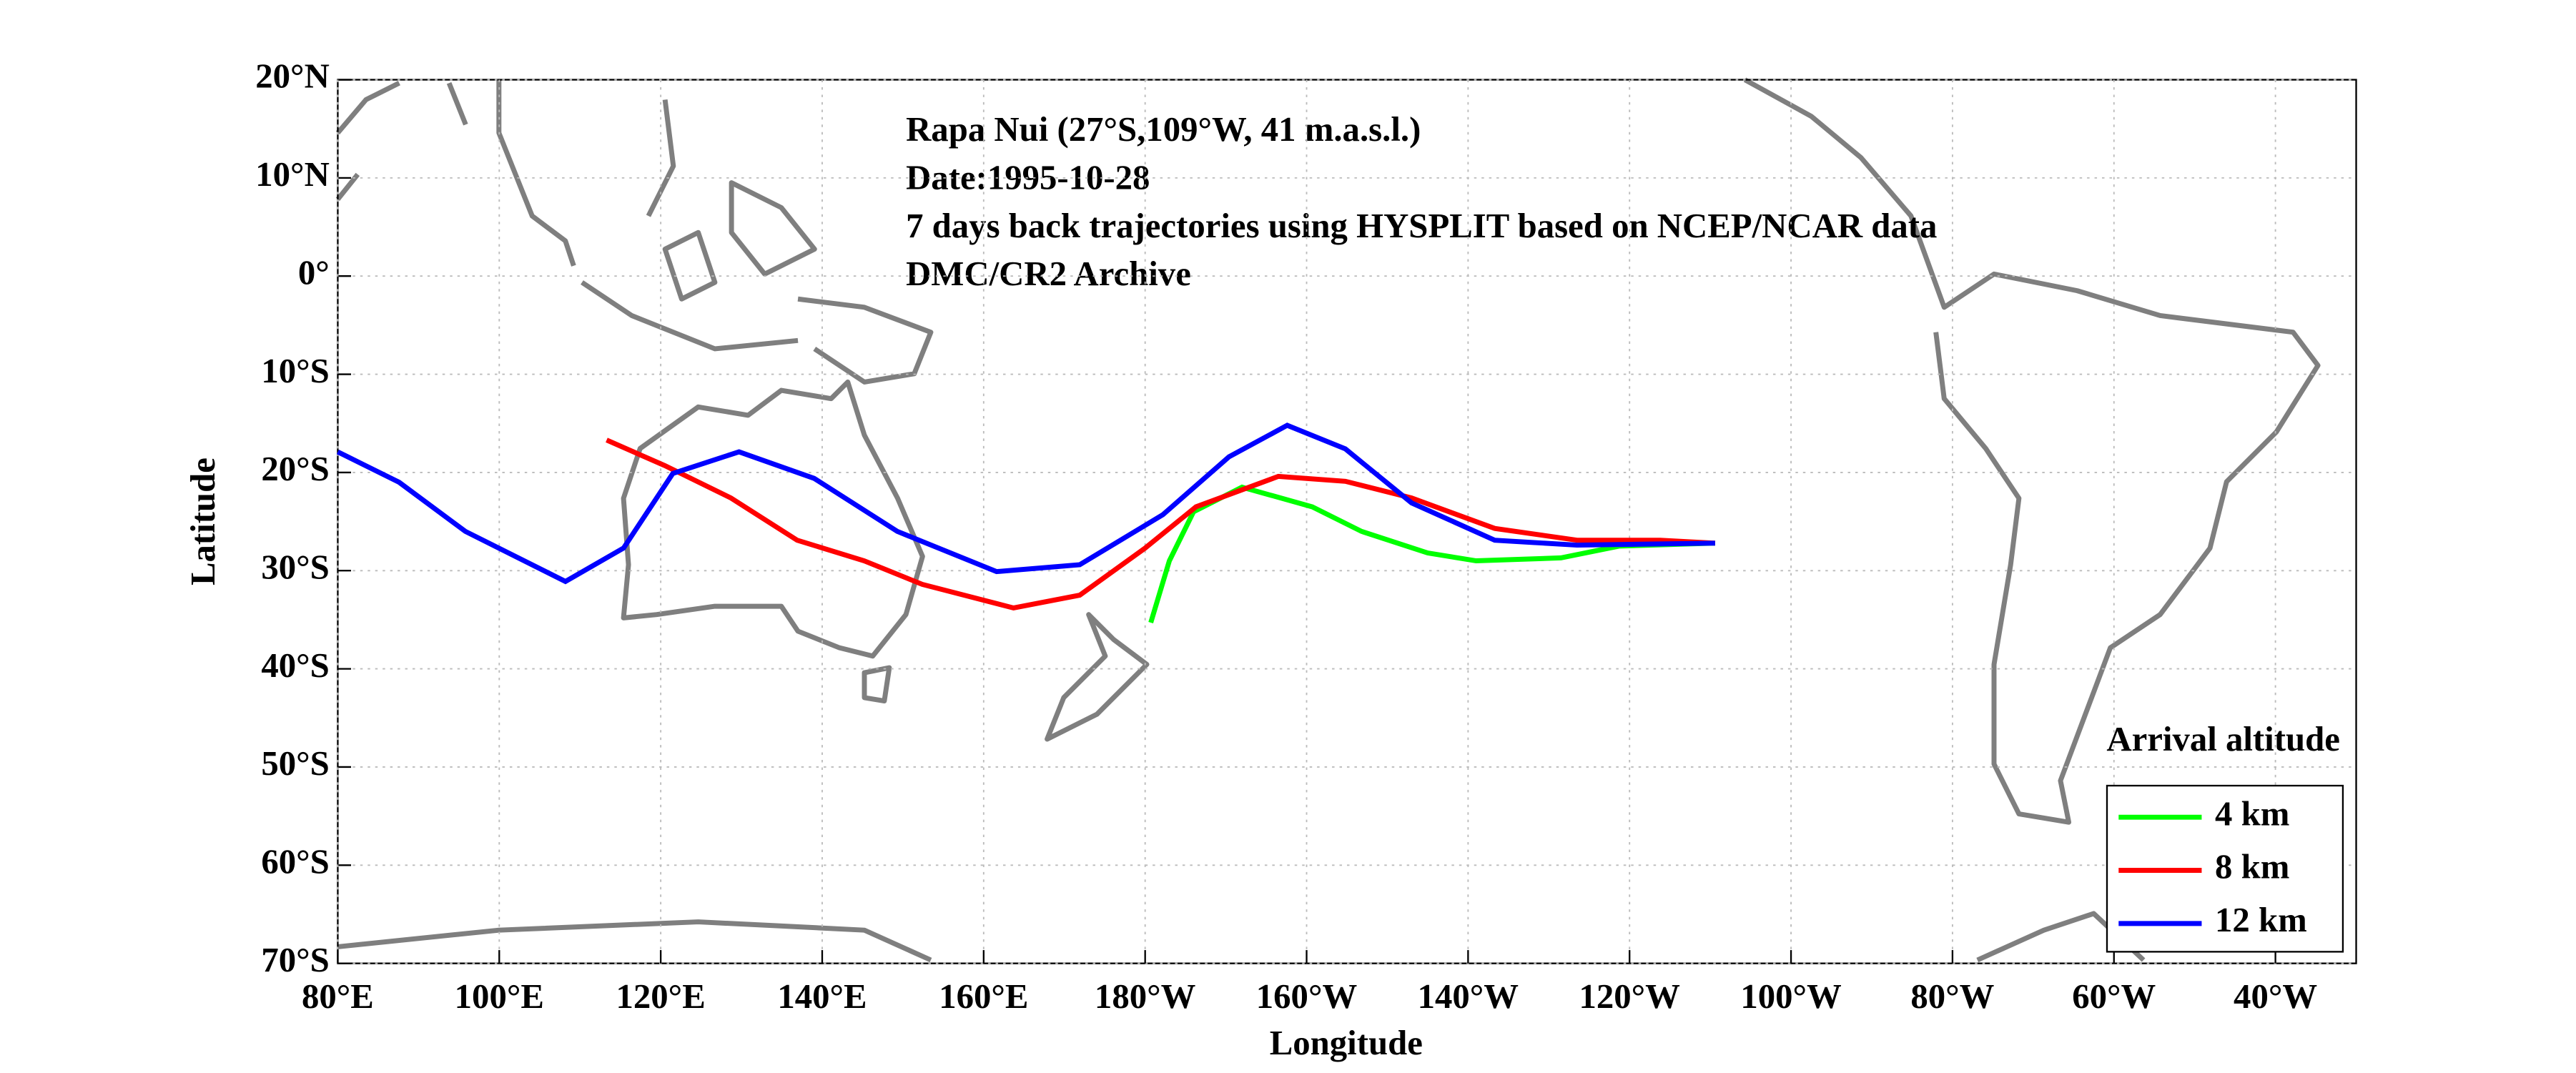  What do you see at coordinates (1629, 996) in the screenshot?
I see `x-tick-label: 120°W` at bounding box center [1629, 996].